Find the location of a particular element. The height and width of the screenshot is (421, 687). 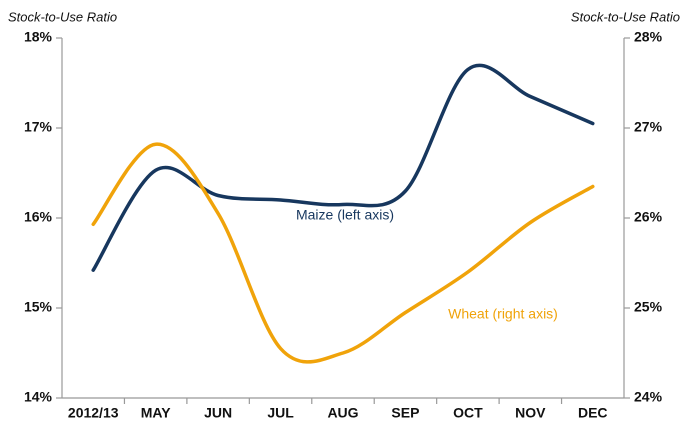

y2-axis-title: Stock-to-Use Ratio is located at coordinates (625, 16).